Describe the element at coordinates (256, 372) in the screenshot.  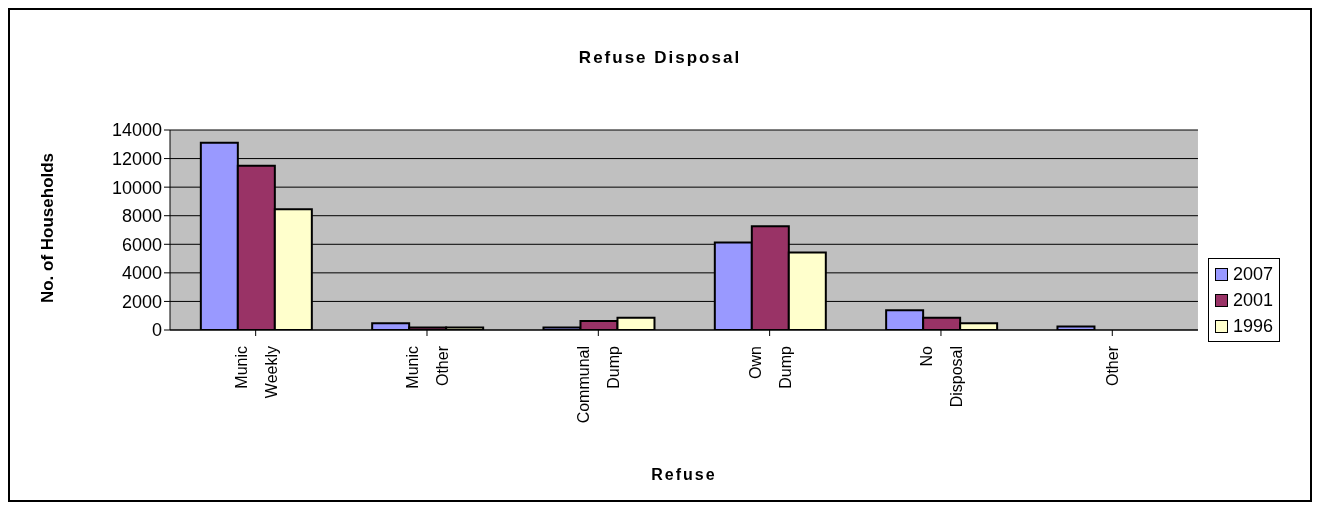
I see `x-tick-label: Munic Weekly` at that location.